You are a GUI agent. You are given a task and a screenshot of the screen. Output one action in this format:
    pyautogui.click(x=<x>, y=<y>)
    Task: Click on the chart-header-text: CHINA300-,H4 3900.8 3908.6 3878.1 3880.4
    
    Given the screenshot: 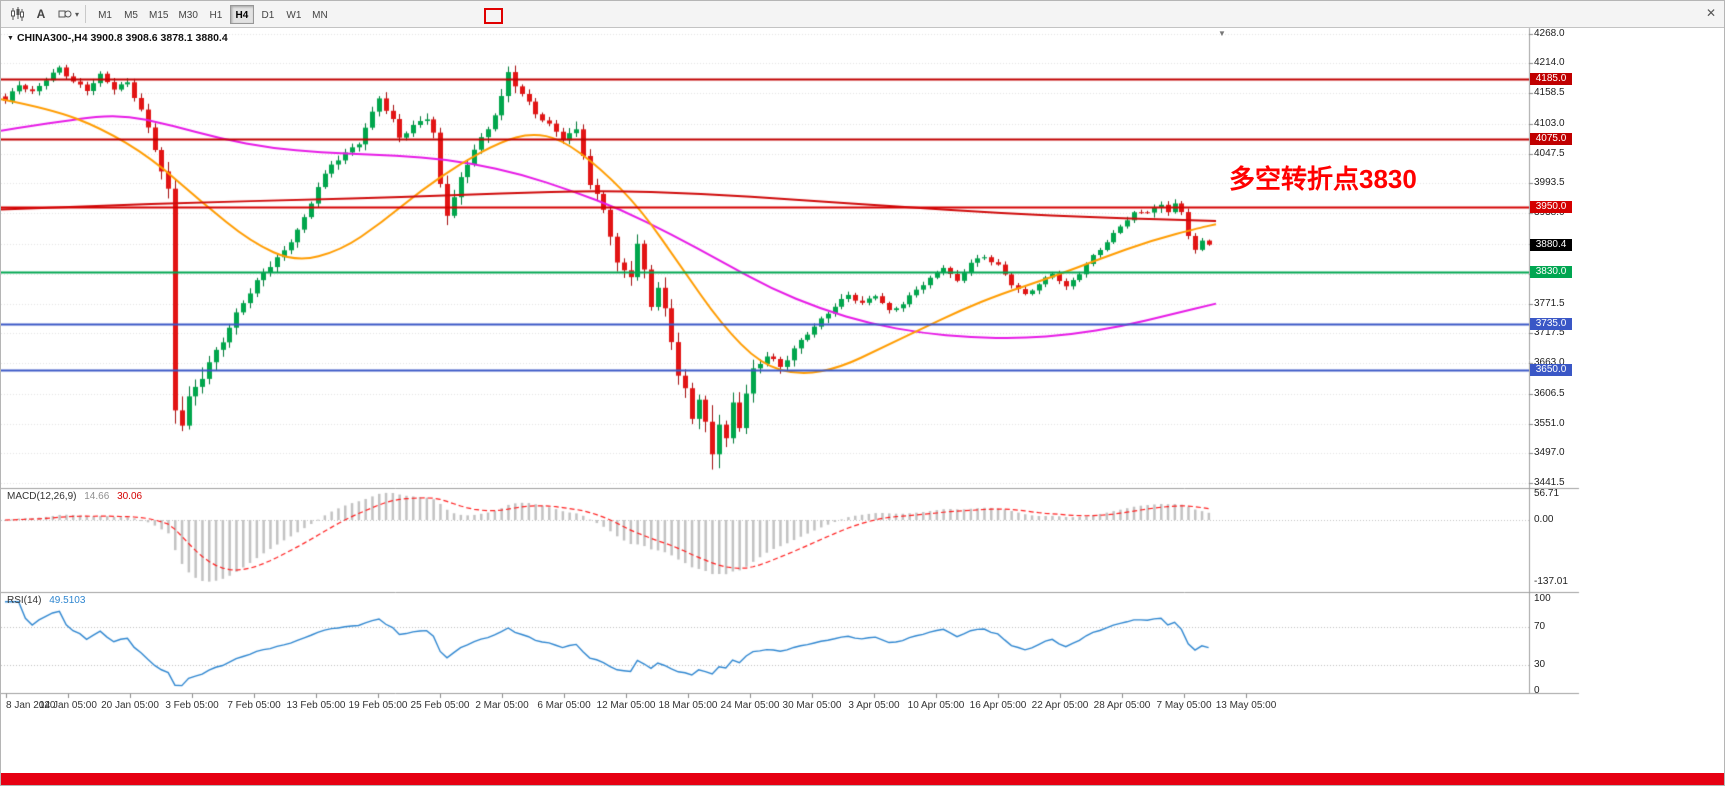 What is the action you would take?
    pyautogui.click(x=122, y=38)
    